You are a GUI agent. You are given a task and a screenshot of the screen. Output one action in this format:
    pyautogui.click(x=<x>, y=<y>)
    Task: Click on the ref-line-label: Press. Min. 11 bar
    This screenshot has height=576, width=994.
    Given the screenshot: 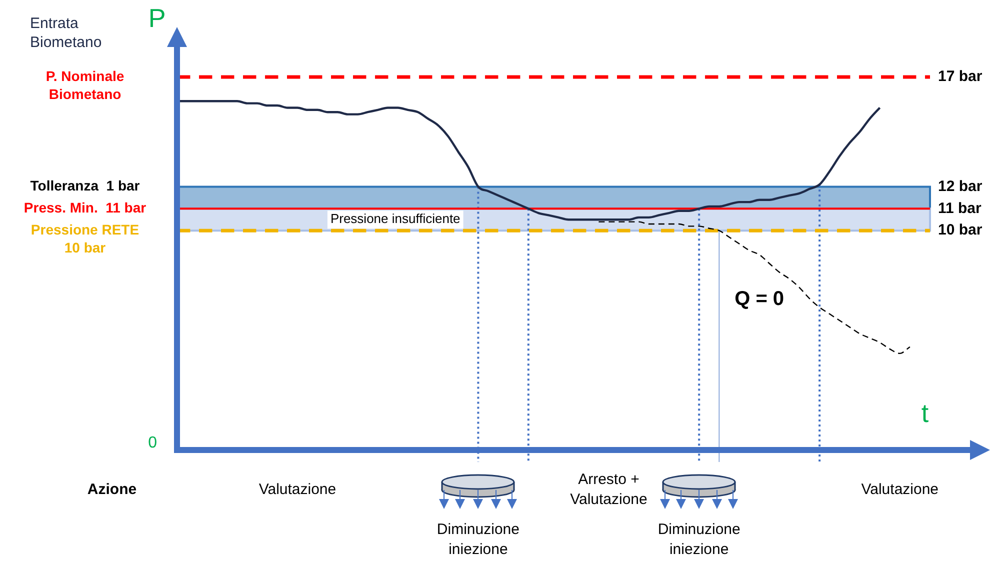 What is the action you would take?
    pyautogui.click(x=85, y=208)
    